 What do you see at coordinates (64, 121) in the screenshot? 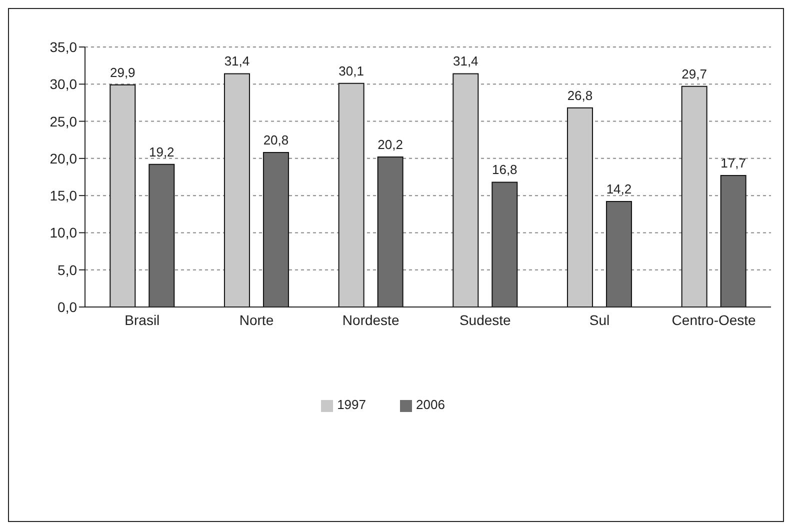
I see `y-tick-label: 25,0` at bounding box center [64, 121].